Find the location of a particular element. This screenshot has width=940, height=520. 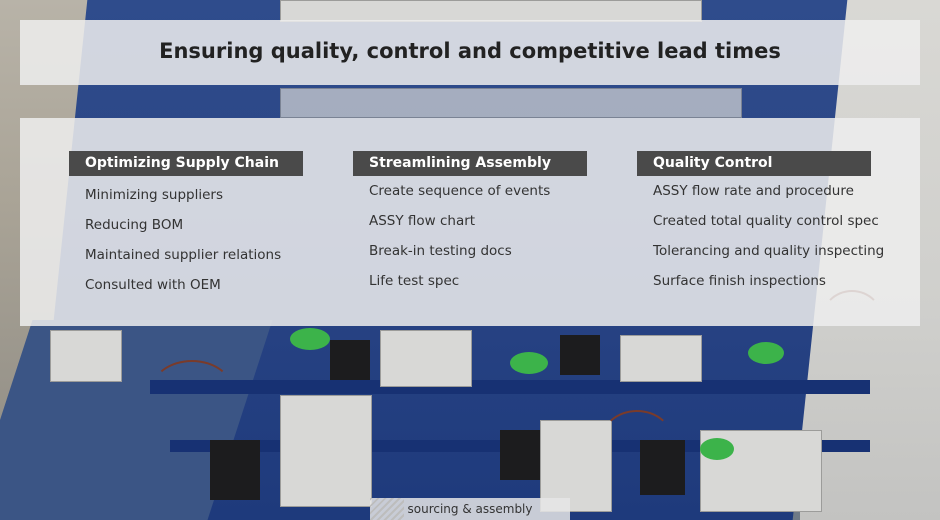

list-item: ASSY flow rate and procedure is located at coordinates (753, 191).